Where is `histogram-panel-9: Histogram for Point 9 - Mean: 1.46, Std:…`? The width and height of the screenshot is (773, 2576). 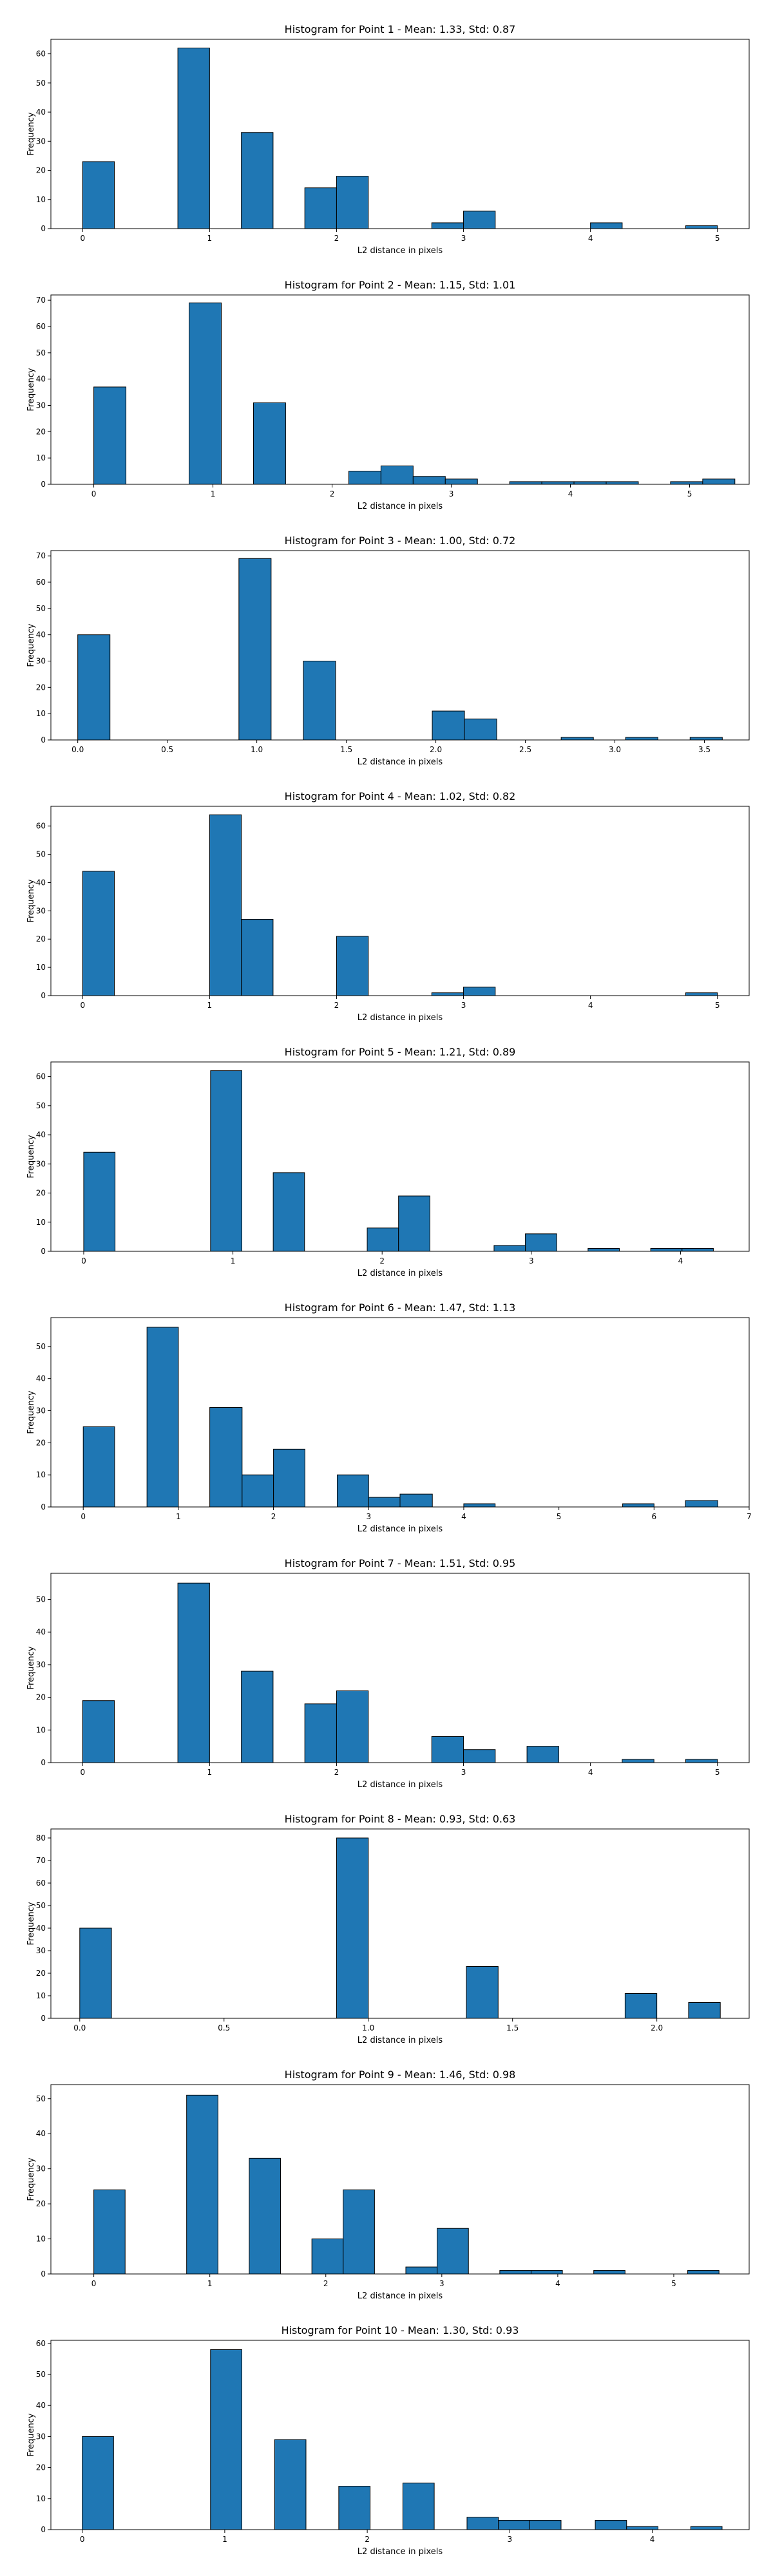
histogram-panel-9: Histogram for Point 9 - Mean: 1.46, Std:… is located at coordinates (388, 2185).